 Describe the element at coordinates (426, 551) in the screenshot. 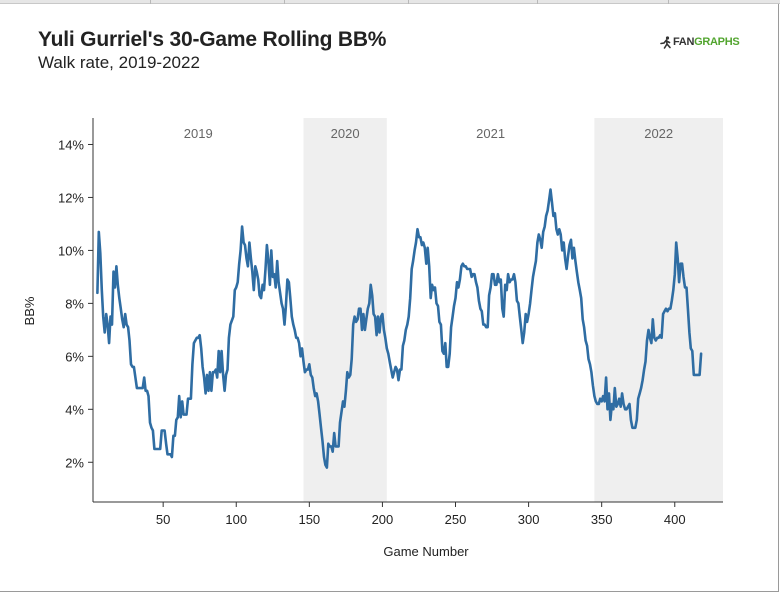

I see `x-axis-label: Game Number` at that location.